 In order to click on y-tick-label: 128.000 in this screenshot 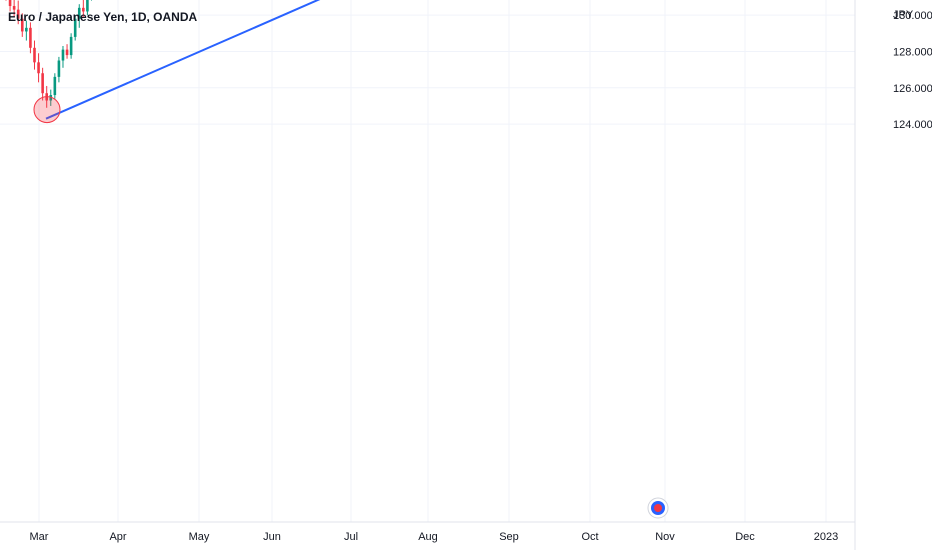, I will do `click(912, 52)`.